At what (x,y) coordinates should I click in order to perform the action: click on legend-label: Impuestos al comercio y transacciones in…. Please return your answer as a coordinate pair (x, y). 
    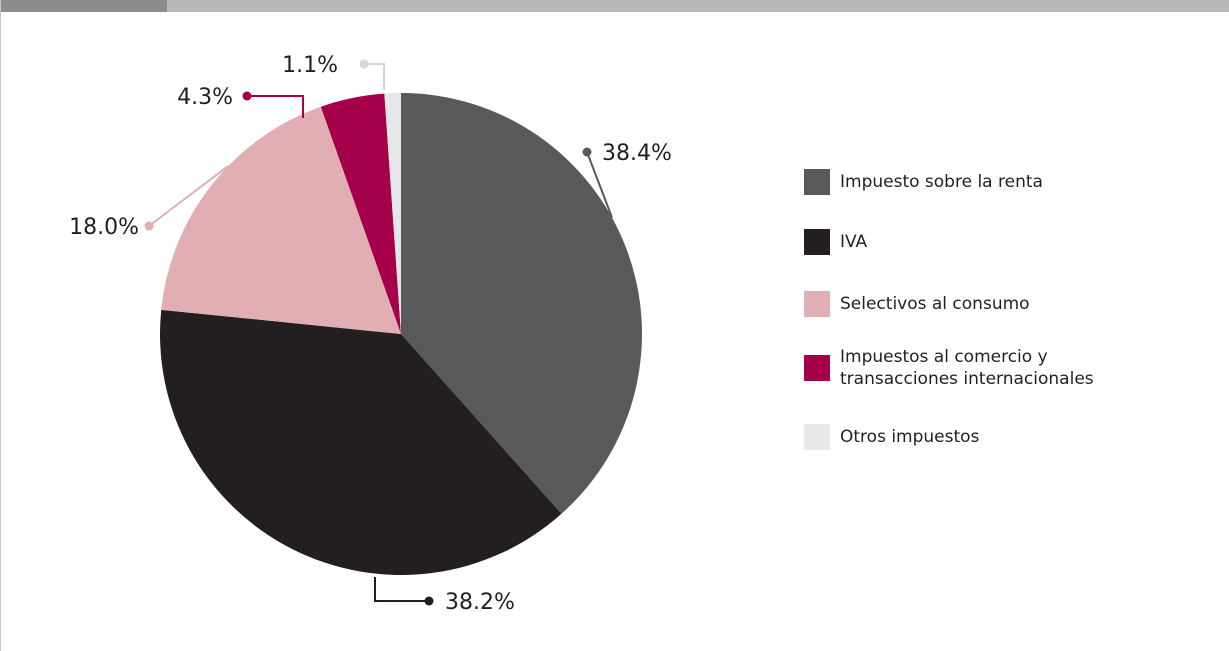
    Looking at the image, I should click on (967, 368).